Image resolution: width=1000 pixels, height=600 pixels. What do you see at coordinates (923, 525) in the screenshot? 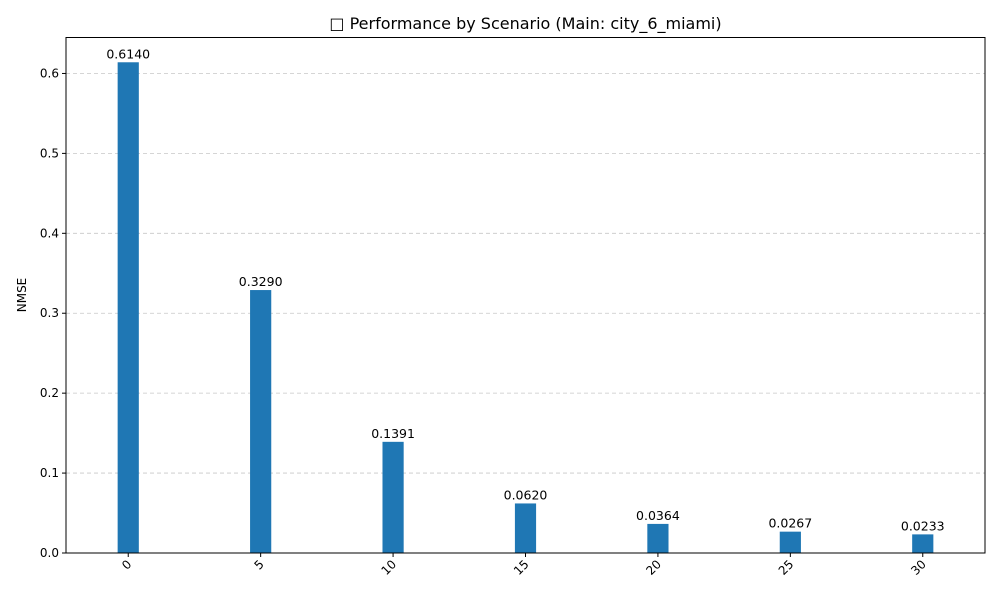
I see `value-label-30: 0.0233` at bounding box center [923, 525].